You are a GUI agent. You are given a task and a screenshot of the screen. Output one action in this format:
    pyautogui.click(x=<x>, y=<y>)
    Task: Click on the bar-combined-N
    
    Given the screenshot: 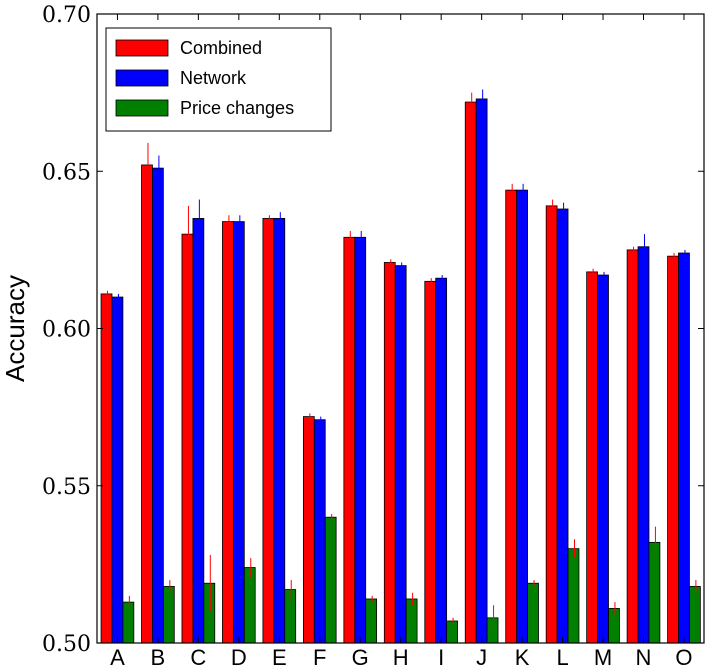 What is the action you would take?
    pyautogui.click(x=632, y=446)
    